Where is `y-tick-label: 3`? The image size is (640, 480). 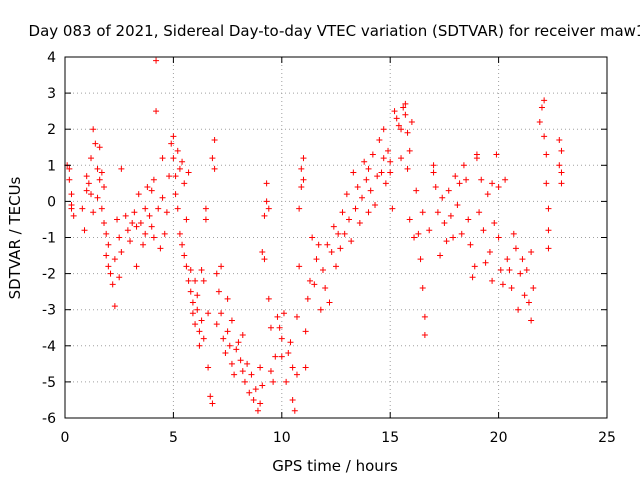
y-tick-label: 3 is located at coordinates (51, 94).